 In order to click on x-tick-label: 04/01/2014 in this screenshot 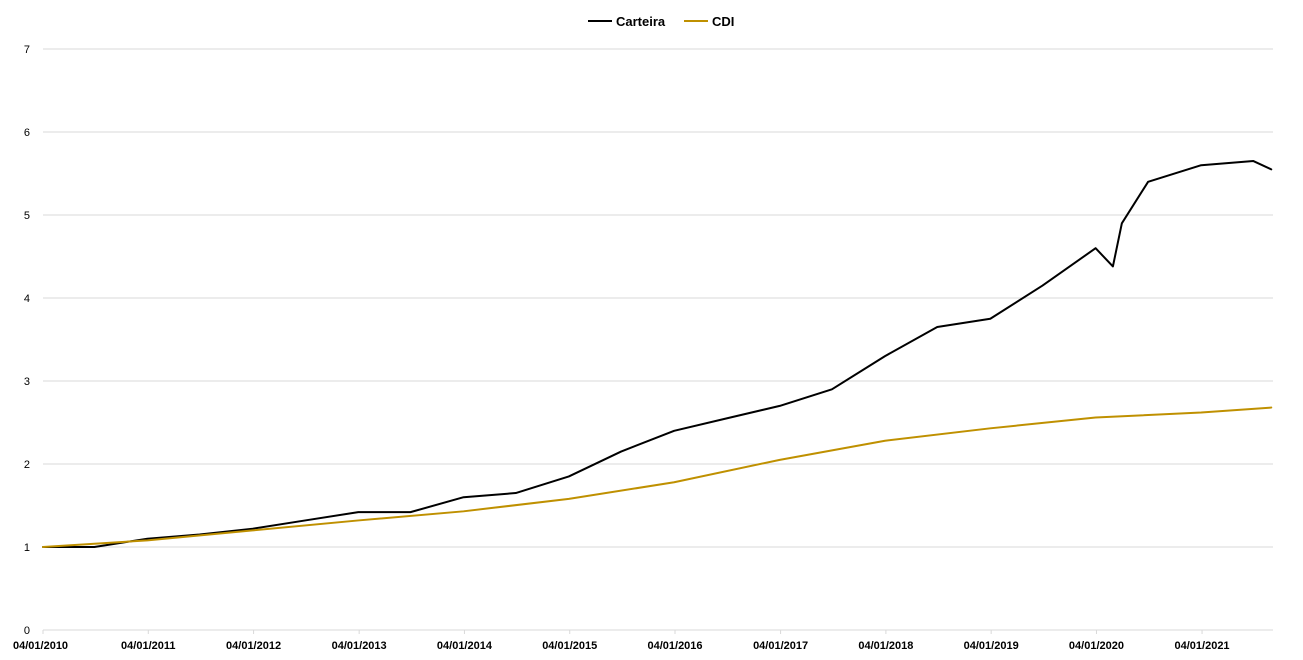, I will do `click(465, 646)`.